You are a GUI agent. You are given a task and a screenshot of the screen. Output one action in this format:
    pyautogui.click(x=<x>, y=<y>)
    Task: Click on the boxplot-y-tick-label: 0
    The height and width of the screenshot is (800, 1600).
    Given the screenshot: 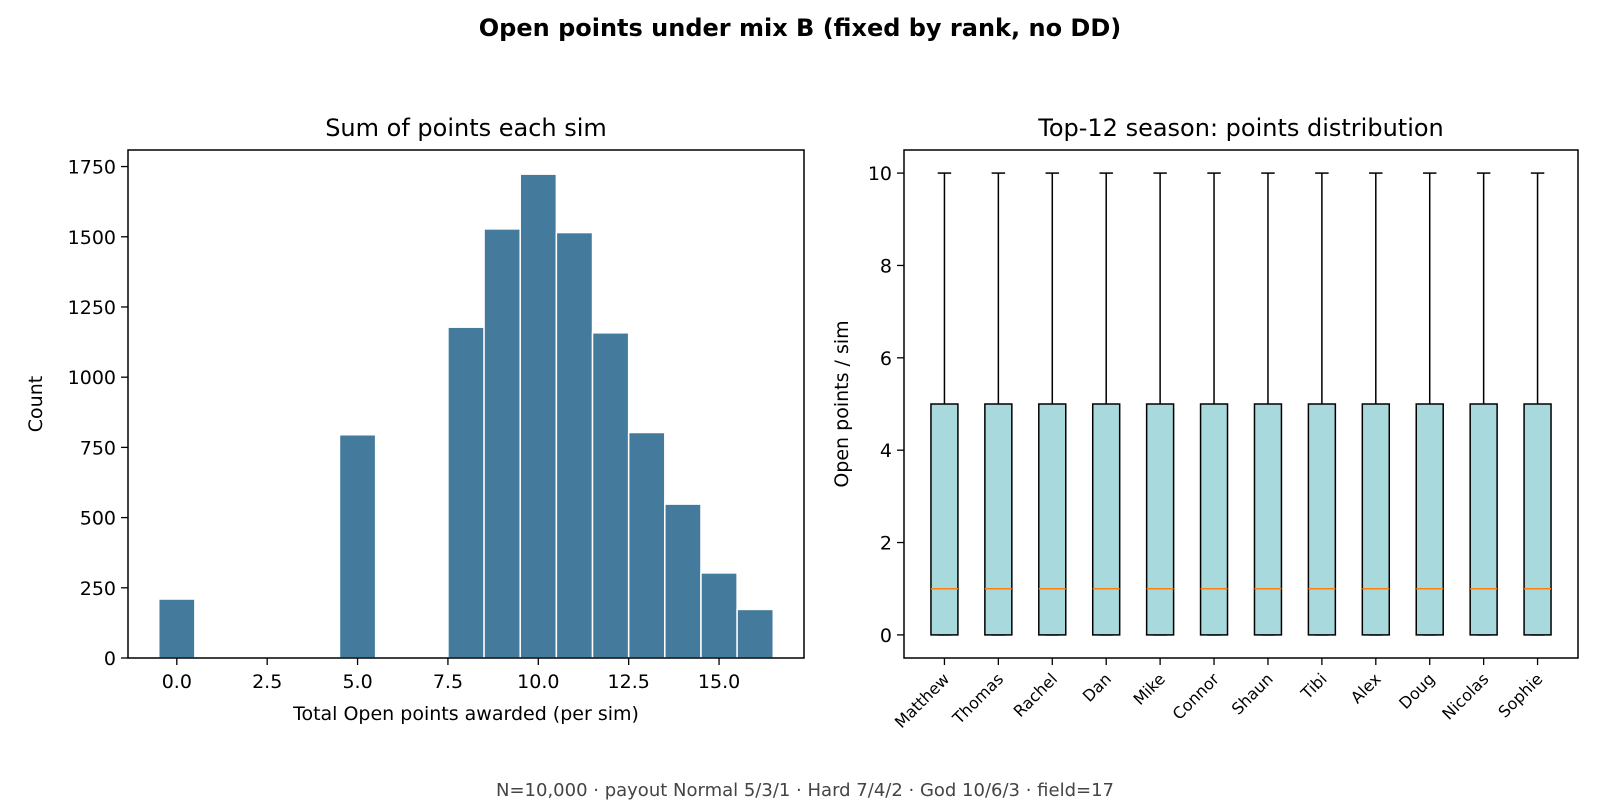 What is the action you would take?
    pyautogui.click(x=886, y=636)
    